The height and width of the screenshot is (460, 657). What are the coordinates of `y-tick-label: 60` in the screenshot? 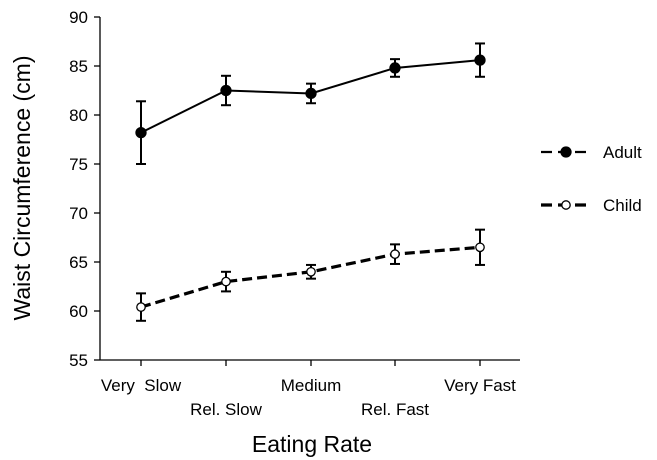 It's located at (78, 311).